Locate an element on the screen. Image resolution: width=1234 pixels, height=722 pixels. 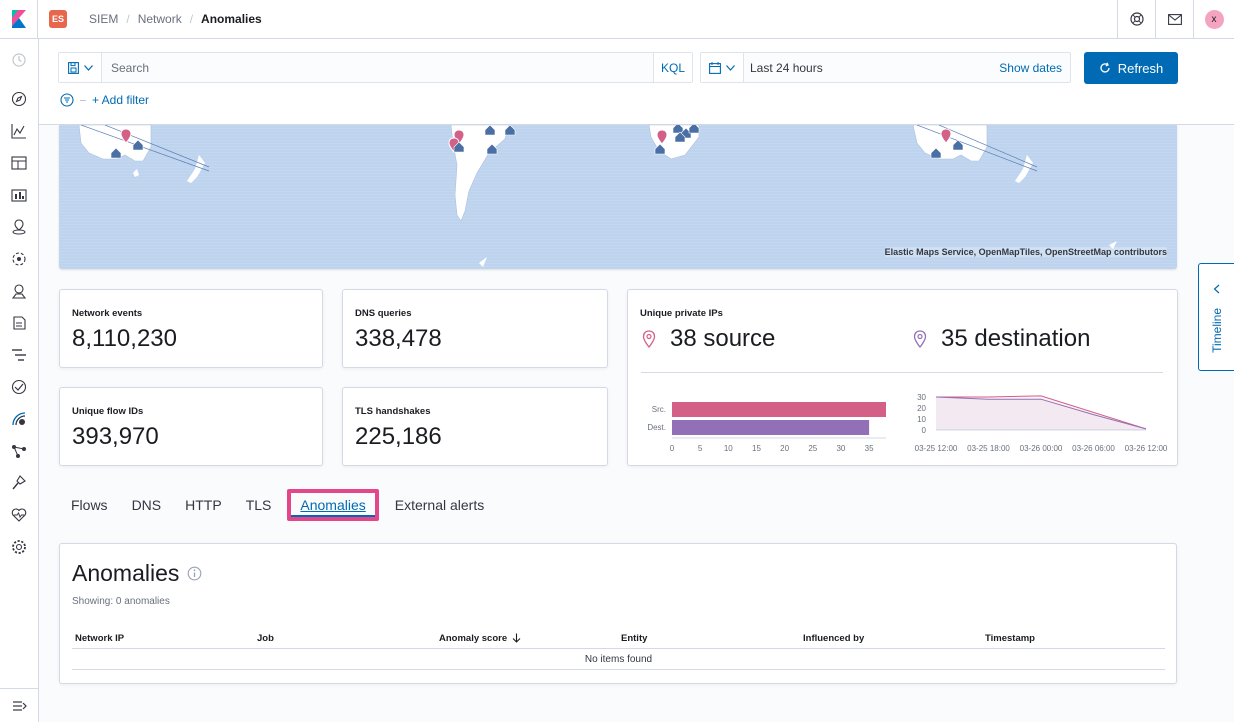
breadcrumb-network: Network is located at coordinates (159, 19).